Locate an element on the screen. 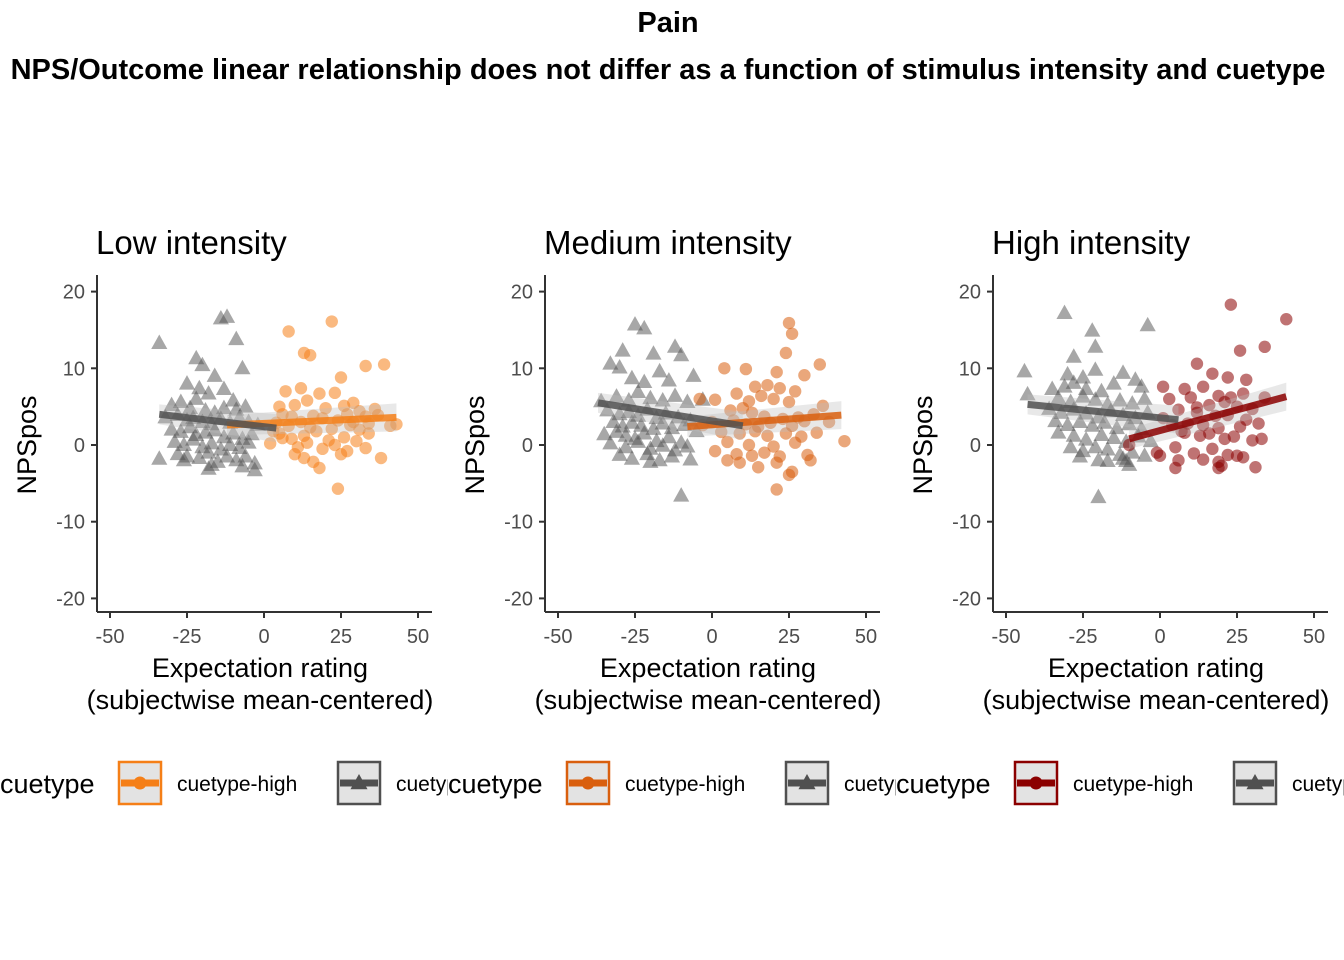 The image size is (1344, 960). panel-title: High intensity is located at coordinates (1091, 242).